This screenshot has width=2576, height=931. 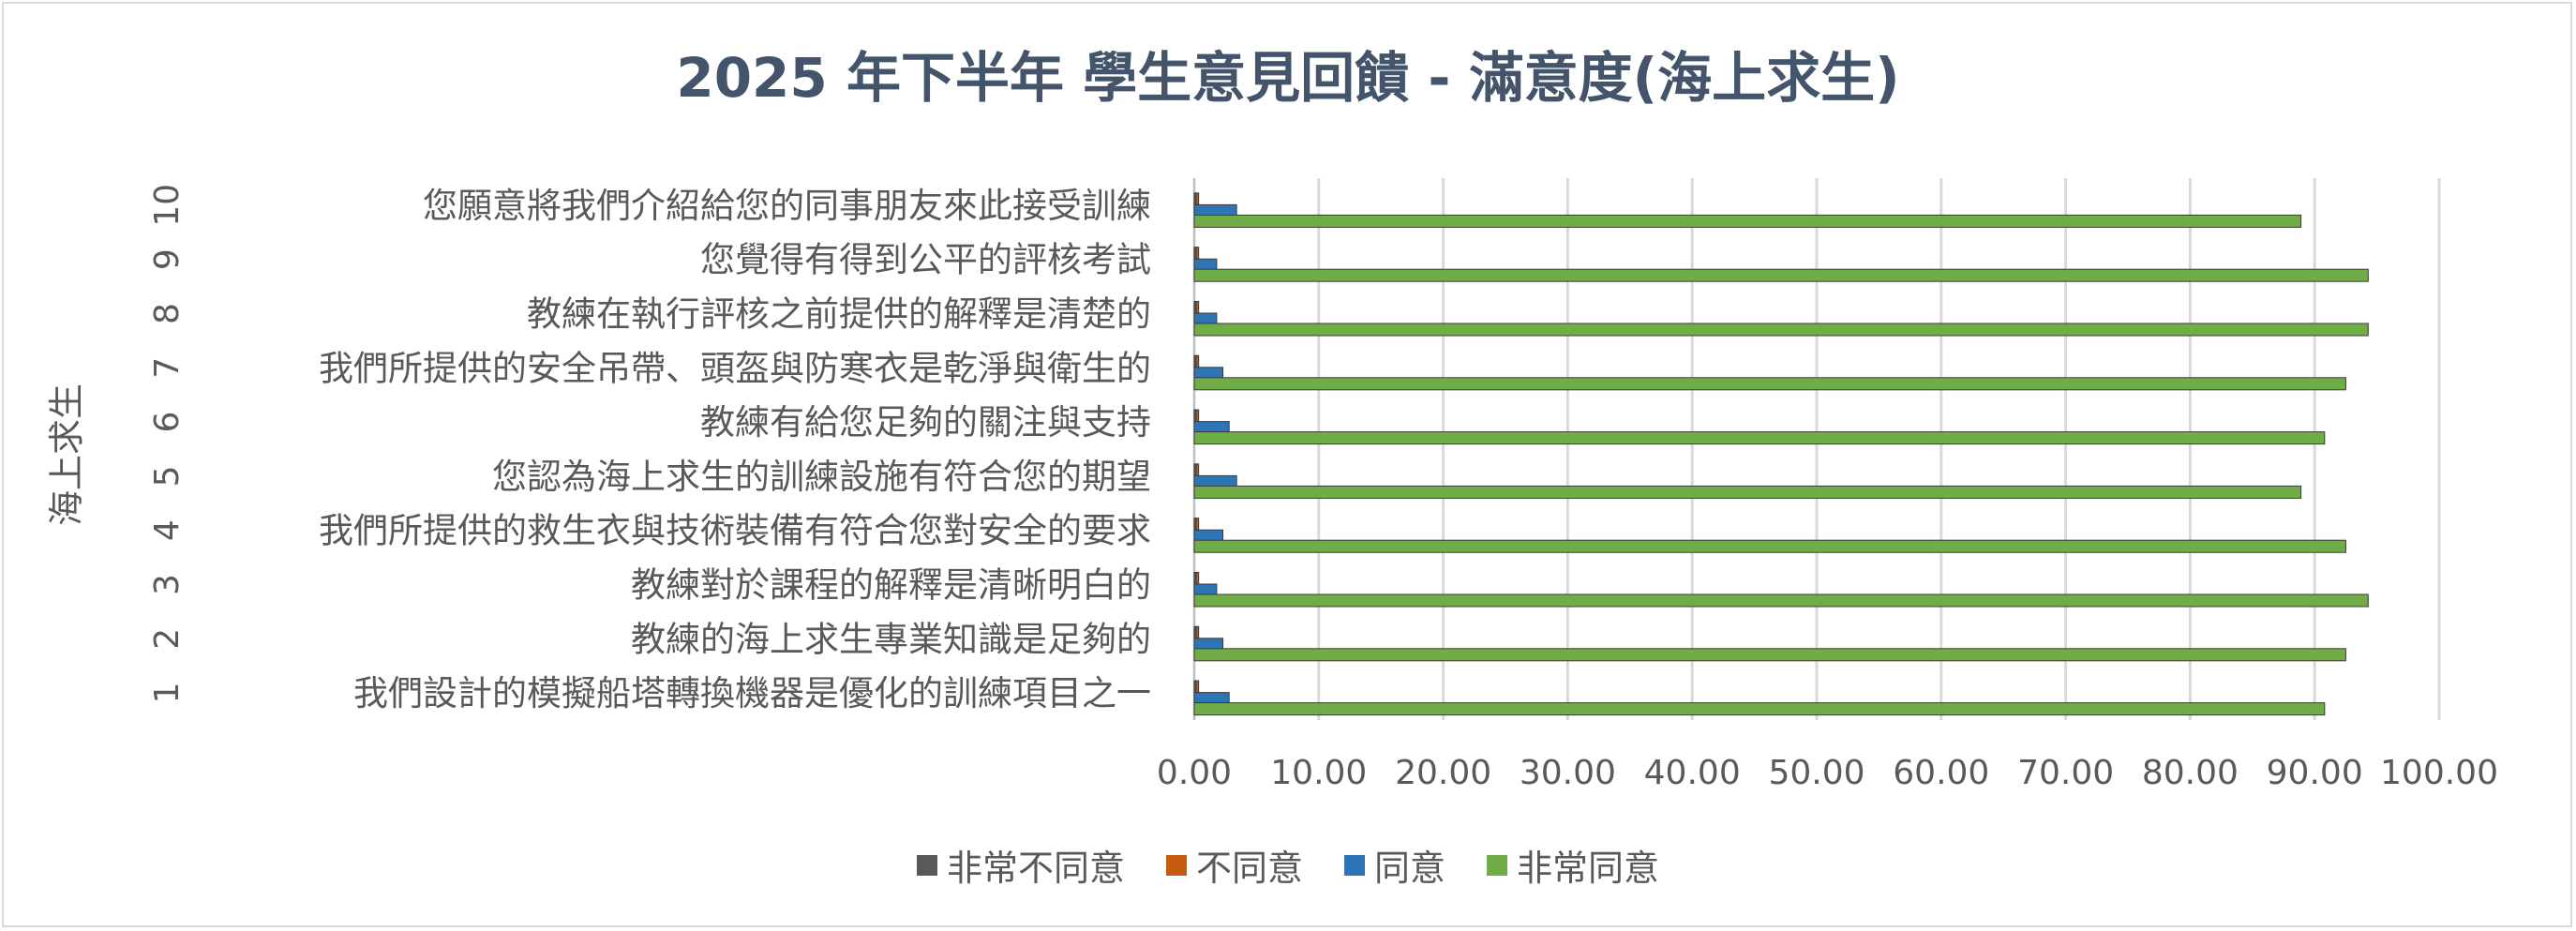 What do you see at coordinates (1195, 773) in the screenshot?
I see `x-tick-label: 0.00` at bounding box center [1195, 773].